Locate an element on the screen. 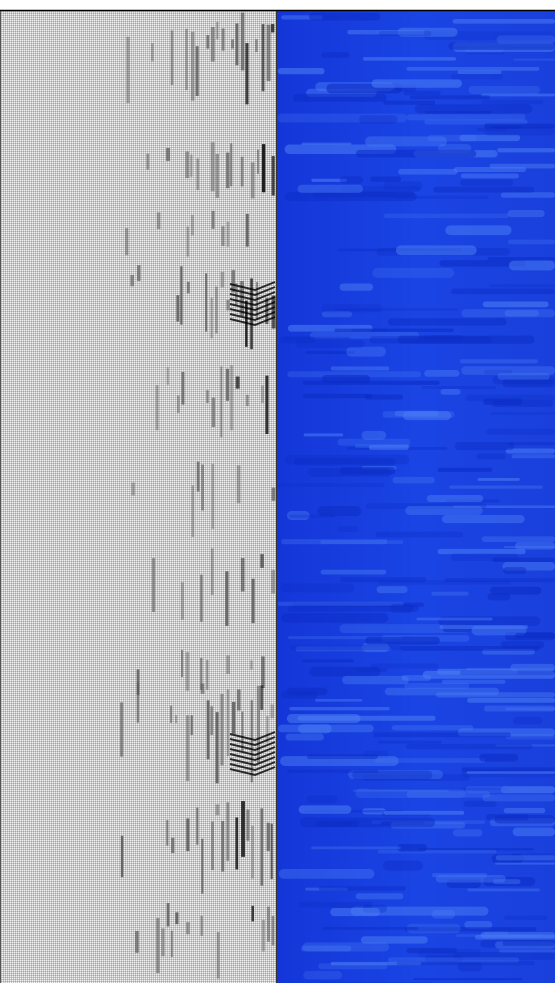 This screenshot has width=555, height=983. event is located at coordinates (252, 756).